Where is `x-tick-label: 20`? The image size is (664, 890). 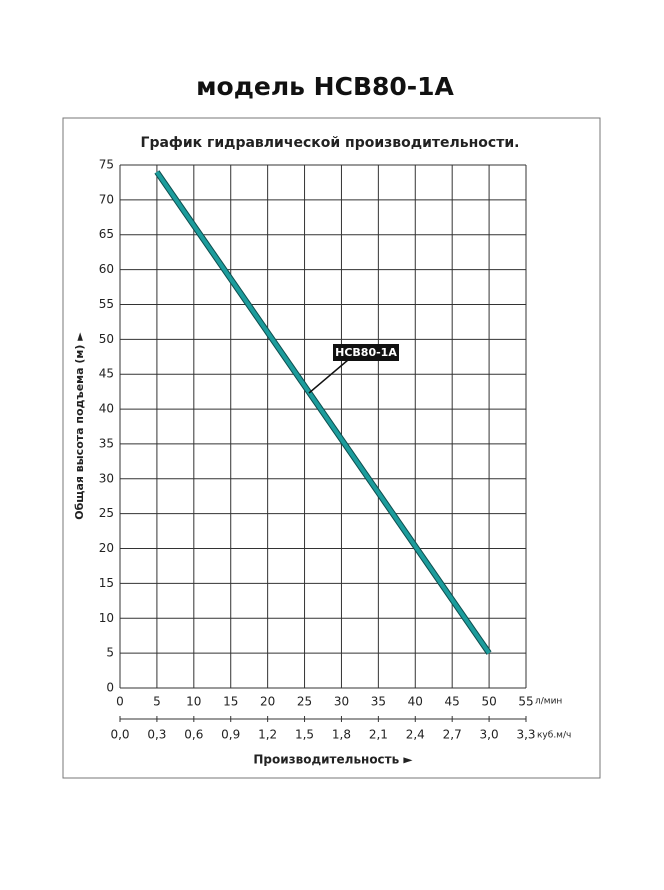
x-tick-label: 20 is located at coordinates (267, 702).